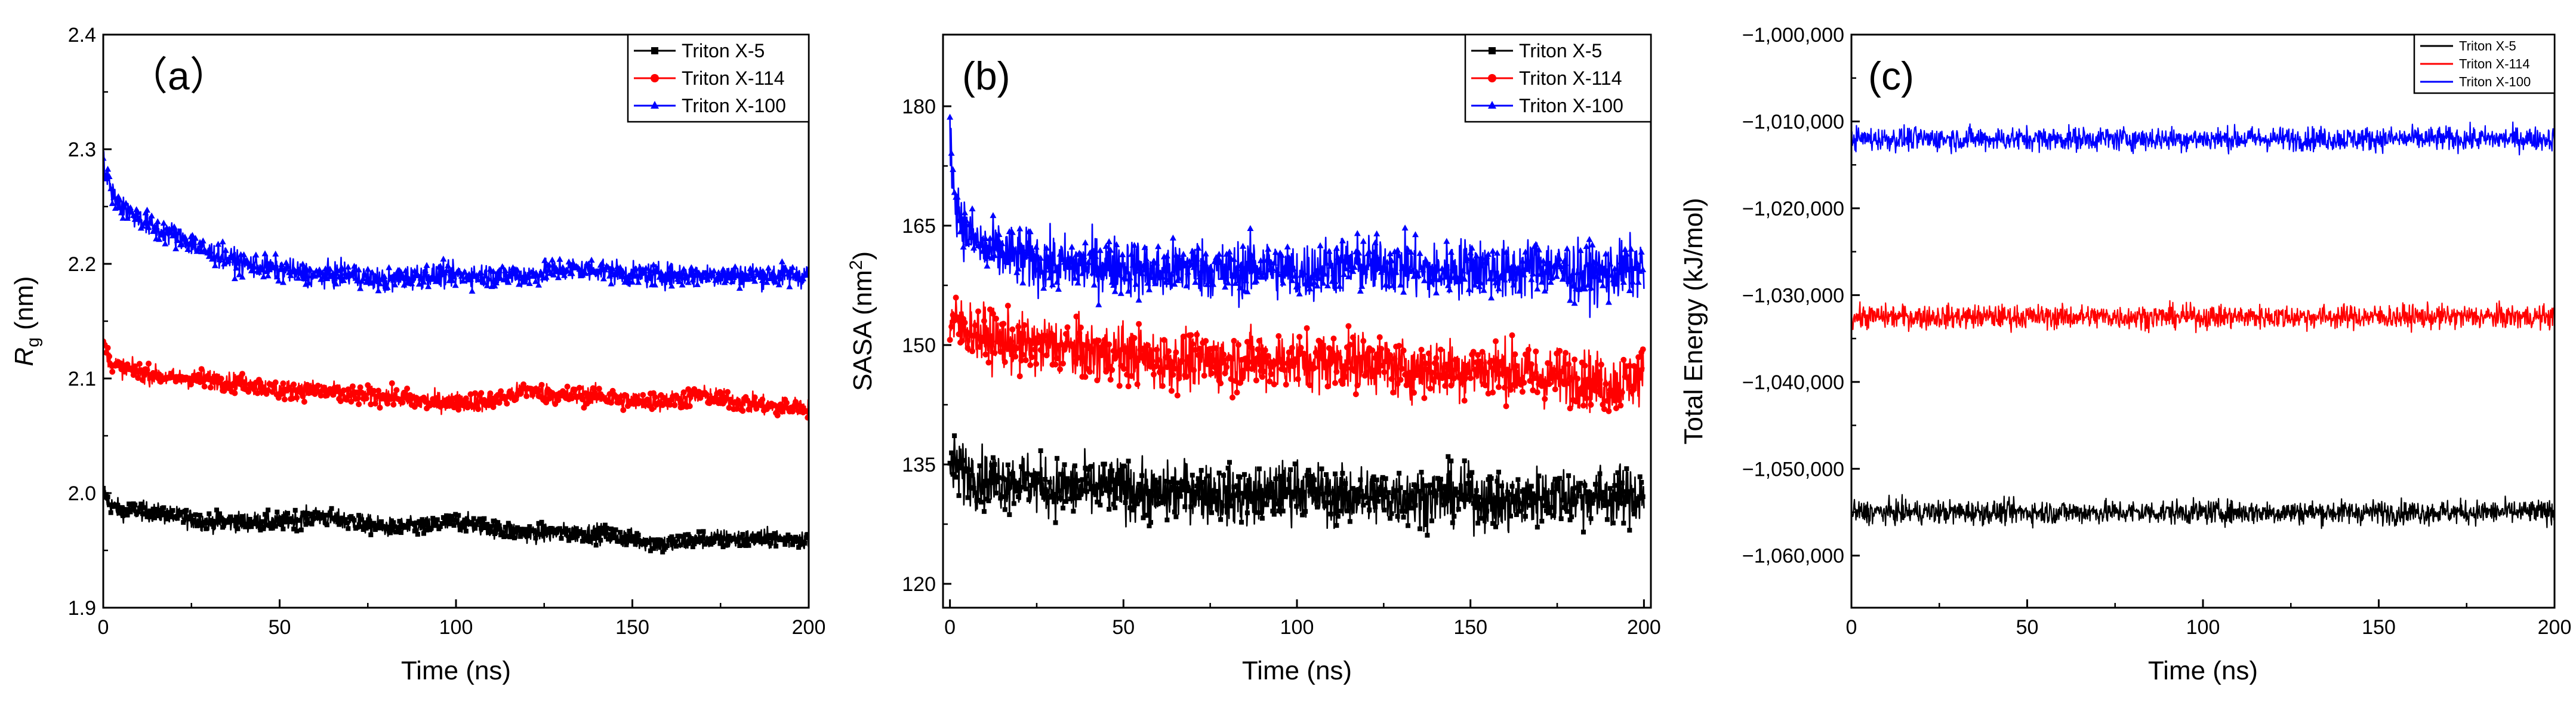 The height and width of the screenshot is (708, 2576). Describe the element at coordinates (103, 627) in the screenshot. I see `x-tick-label: 0` at that location.